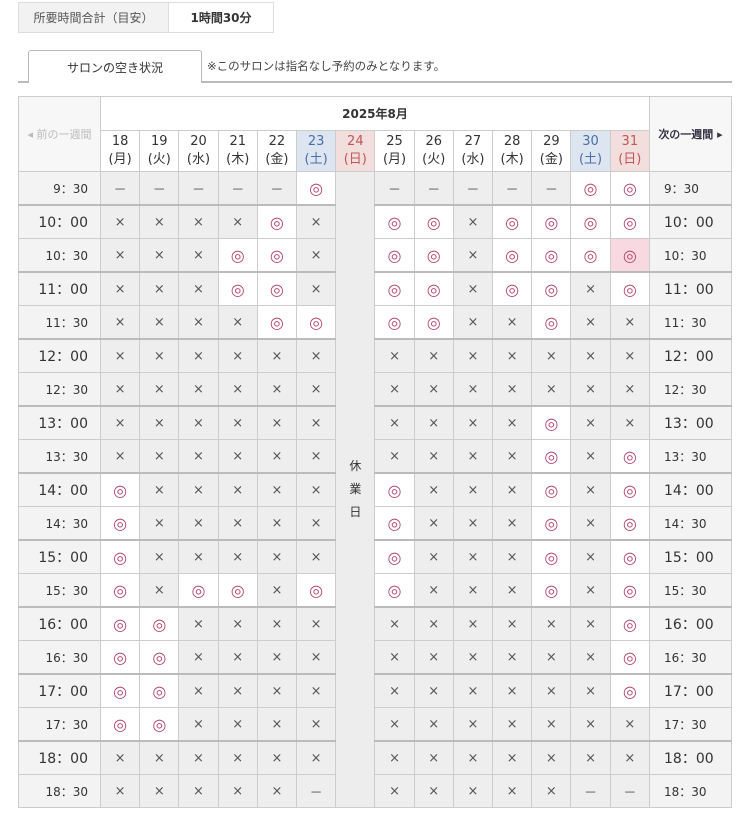 This screenshot has height=834, width=750. What do you see at coordinates (394, 657) in the screenshot?
I see `slot-full-25: ×` at bounding box center [394, 657].